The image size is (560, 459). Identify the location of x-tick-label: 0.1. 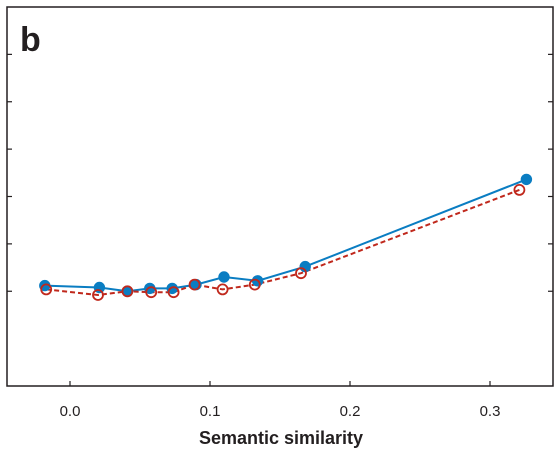
(210, 411).